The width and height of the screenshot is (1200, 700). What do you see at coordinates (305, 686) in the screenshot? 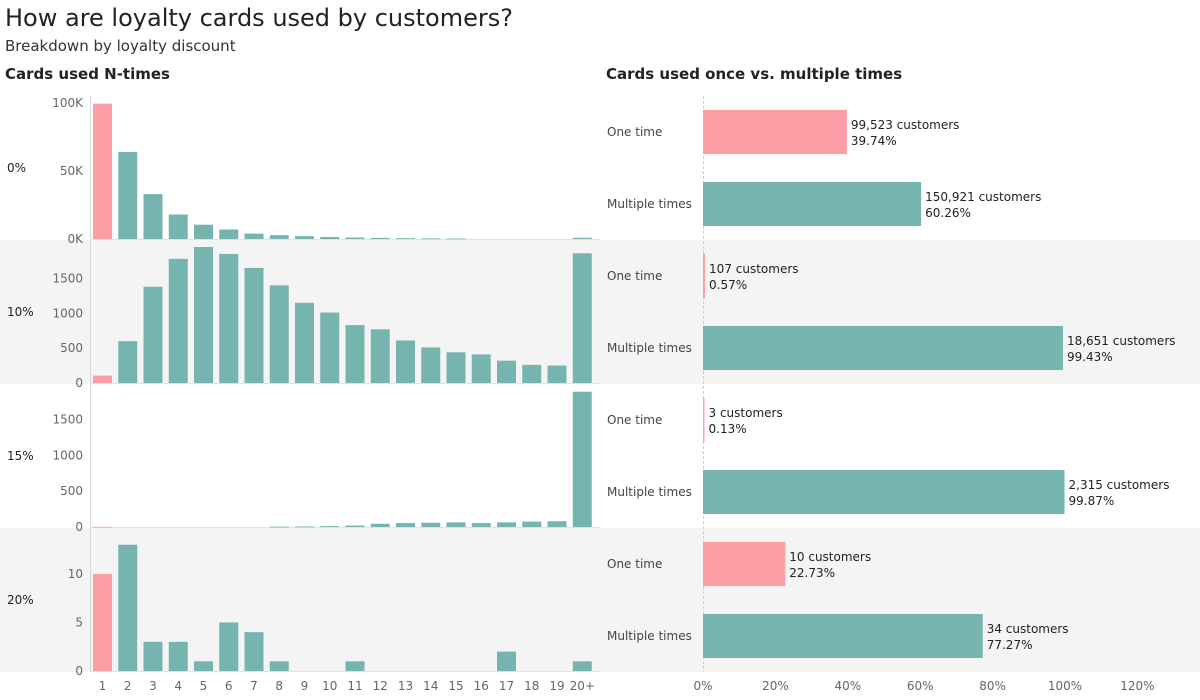
I see `x-tick-label: 9` at bounding box center [305, 686].